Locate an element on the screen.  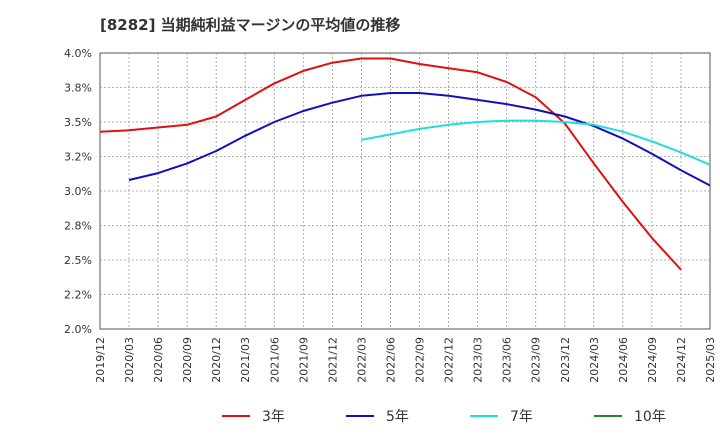
x-tick-label: 2021/03 is located at coordinates (245, 360).